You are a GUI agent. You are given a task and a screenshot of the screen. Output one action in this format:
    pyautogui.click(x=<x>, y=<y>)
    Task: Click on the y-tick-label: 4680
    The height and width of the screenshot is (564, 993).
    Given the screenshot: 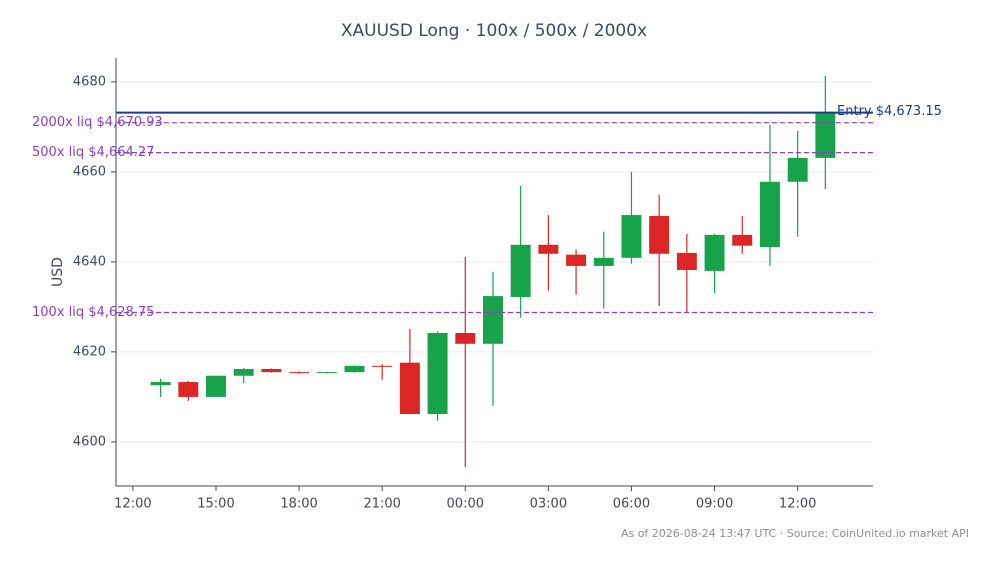 What is the action you would take?
    pyautogui.click(x=89, y=81)
    